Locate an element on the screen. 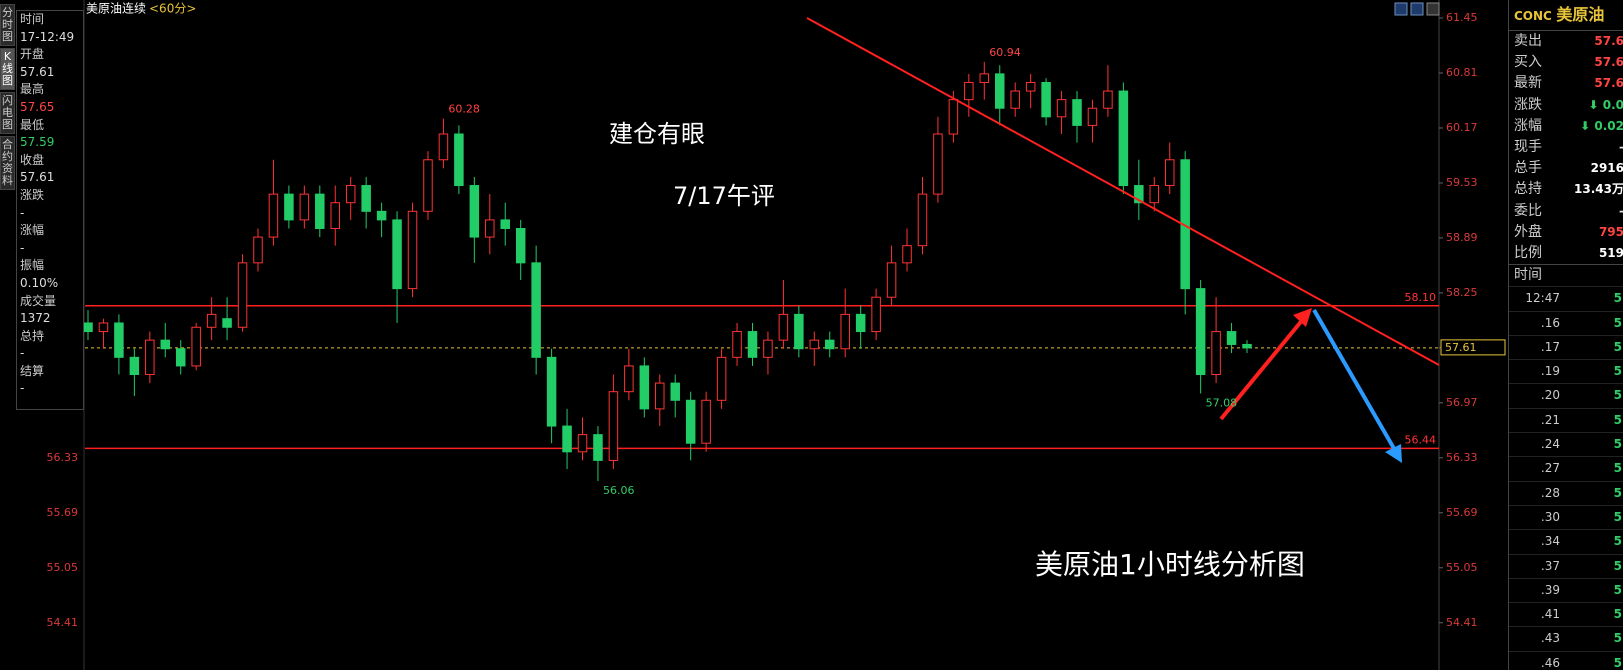 This screenshot has width=1623, height=670. y-tick-label: 60.17 is located at coordinates (1462, 127).